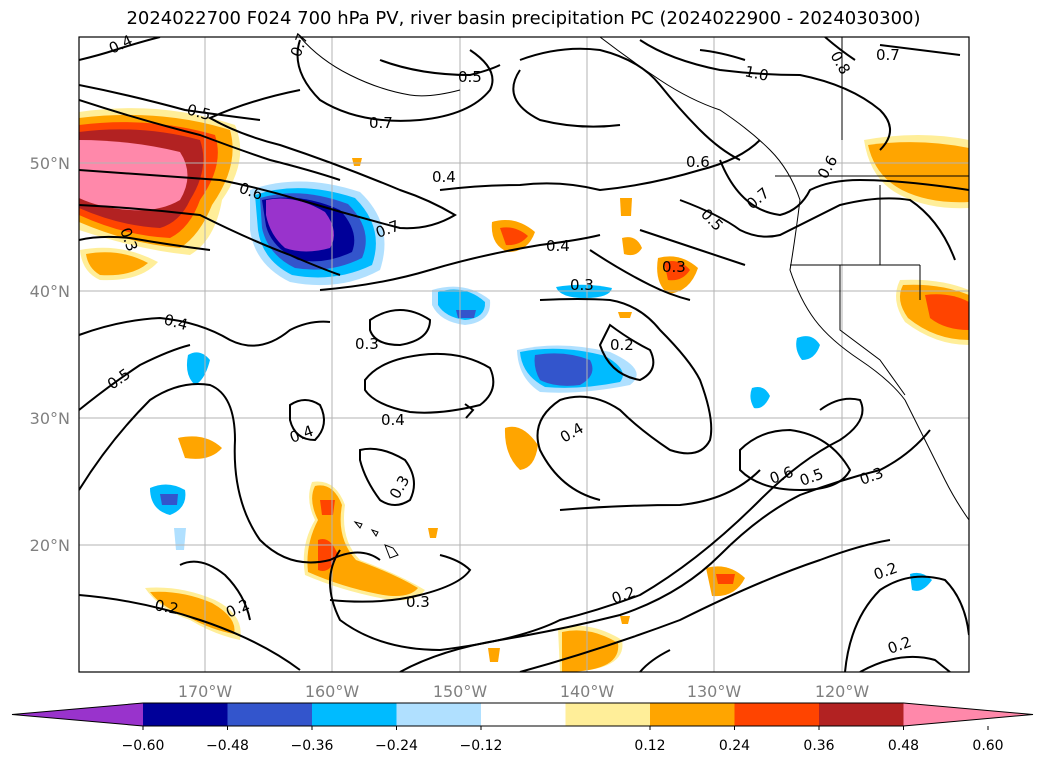 The width and height of the screenshot is (1047, 765). What do you see at coordinates (396, 746) in the screenshot?
I see `colorbar-tick-label: −0.24` at bounding box center [396, 746].